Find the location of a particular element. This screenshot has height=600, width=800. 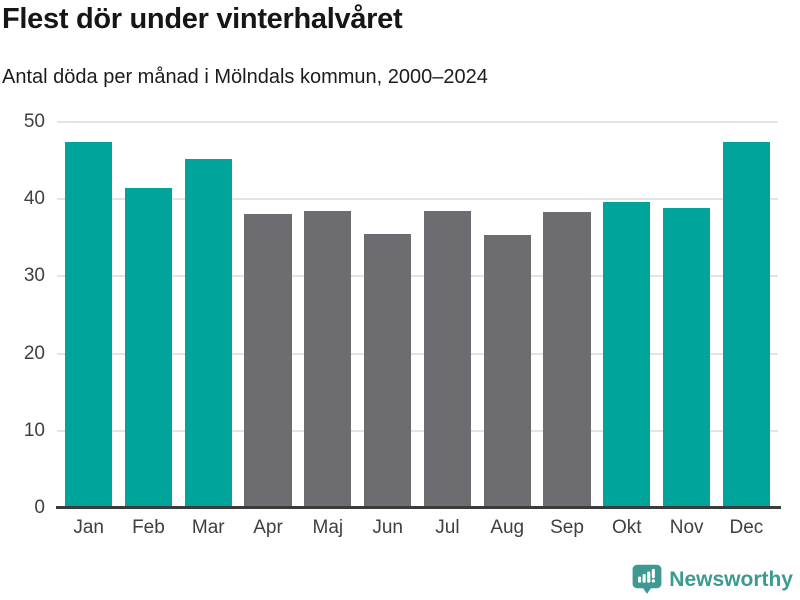

x-tick-label-sep: Sep is located at coordinates (567, 527).